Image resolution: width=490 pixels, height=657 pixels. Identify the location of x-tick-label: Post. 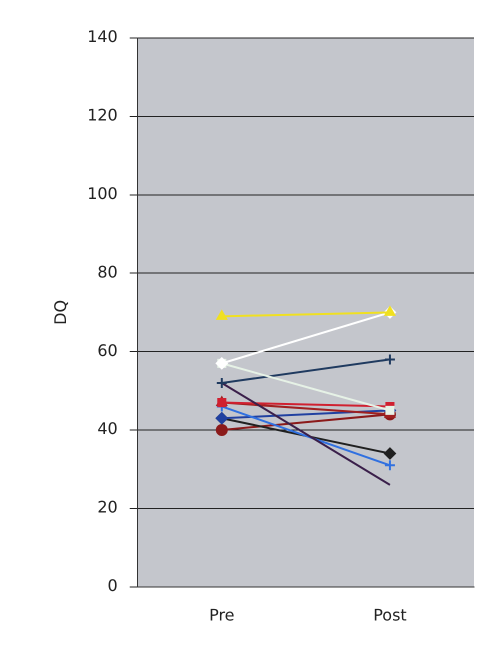
(390, 615).